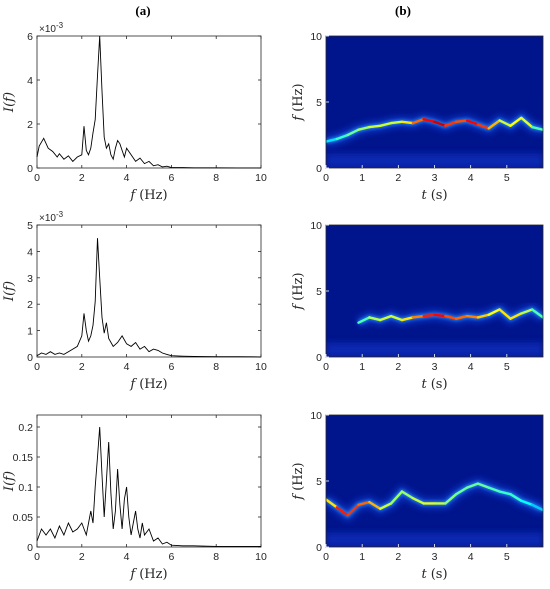 This screenshot has width=550, height=589. I want to click on y-tick-label: 0.15, so click(23, 458).